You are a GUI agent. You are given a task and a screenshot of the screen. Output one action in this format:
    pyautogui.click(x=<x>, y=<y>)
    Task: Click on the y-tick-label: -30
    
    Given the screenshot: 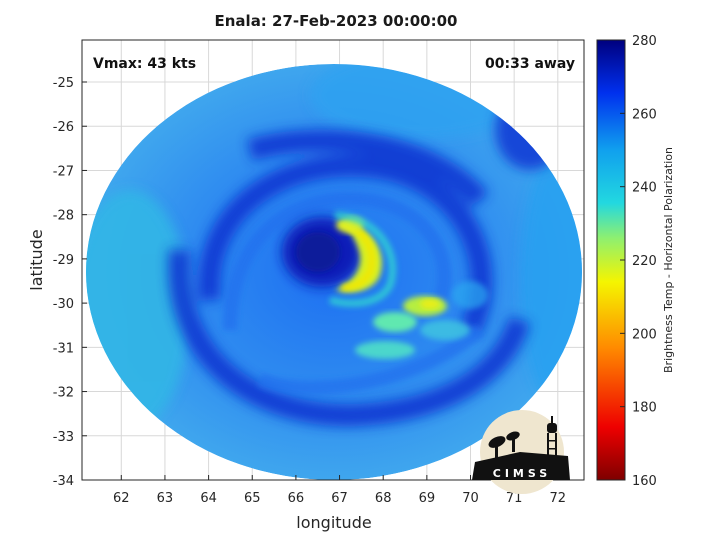 What is the action you would take?
    pyautogui.click(x=63, y=304)
    